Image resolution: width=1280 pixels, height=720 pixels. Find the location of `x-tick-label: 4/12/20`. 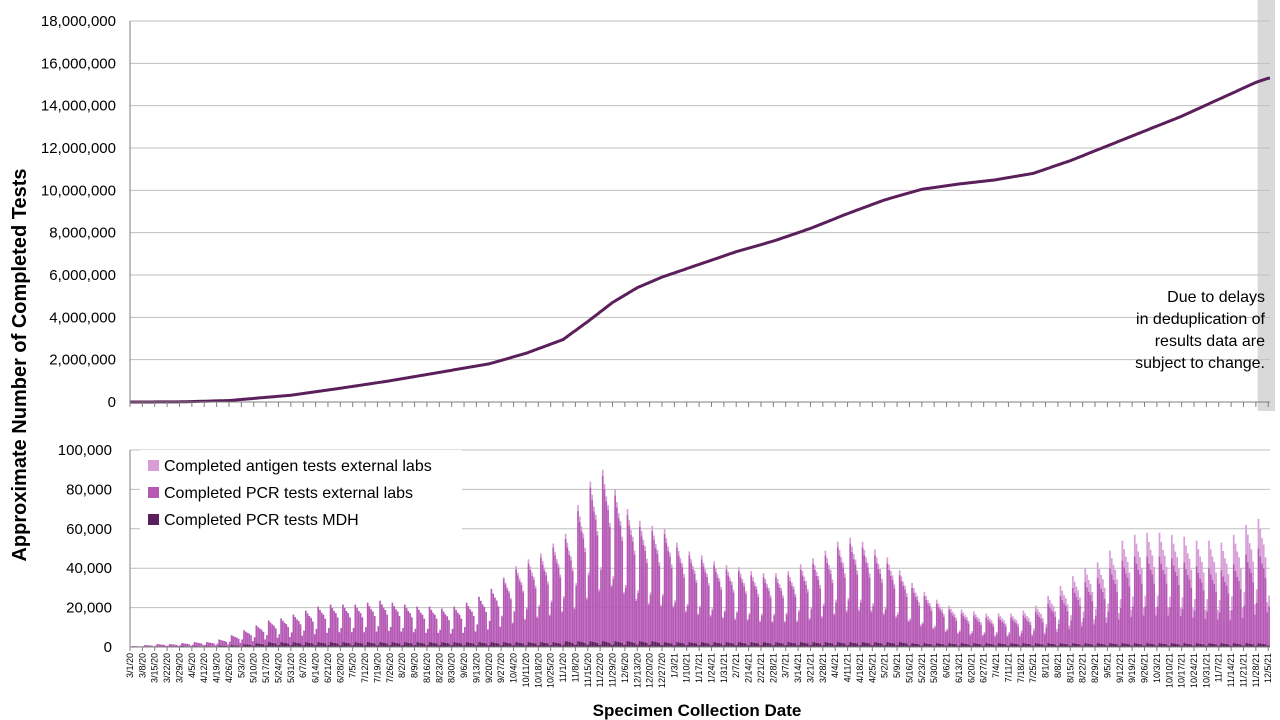

x-tick-label: 4/12/20 is located at coordinates (204, 668).